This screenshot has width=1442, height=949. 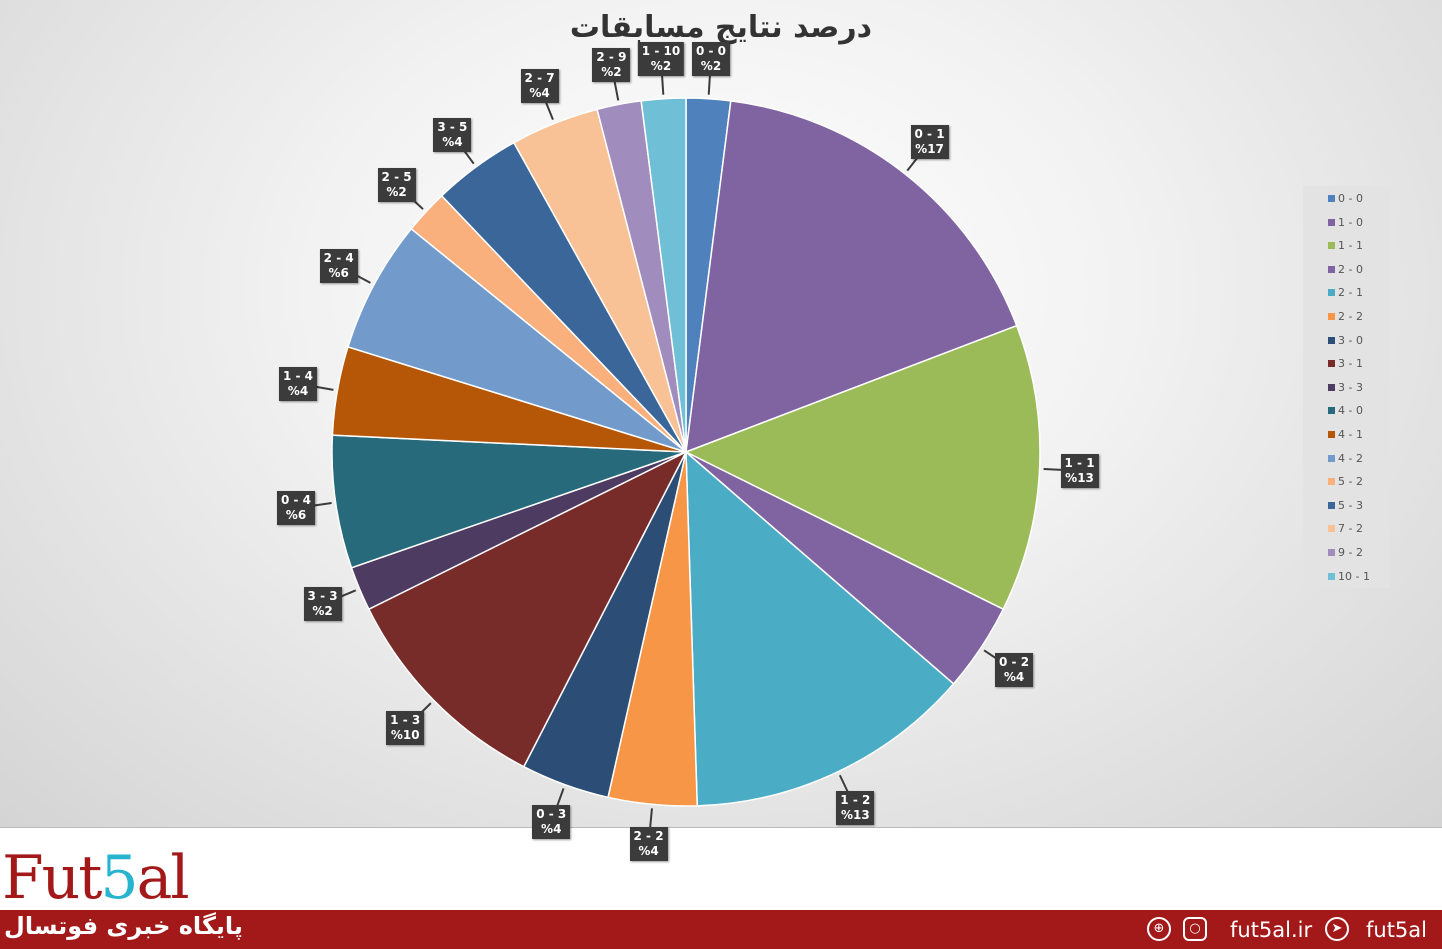 What do you see at coordinates (1350, 552) in the screenshot?
I see `legend-label: 9 - 2` at bounding box center [1350, 552].